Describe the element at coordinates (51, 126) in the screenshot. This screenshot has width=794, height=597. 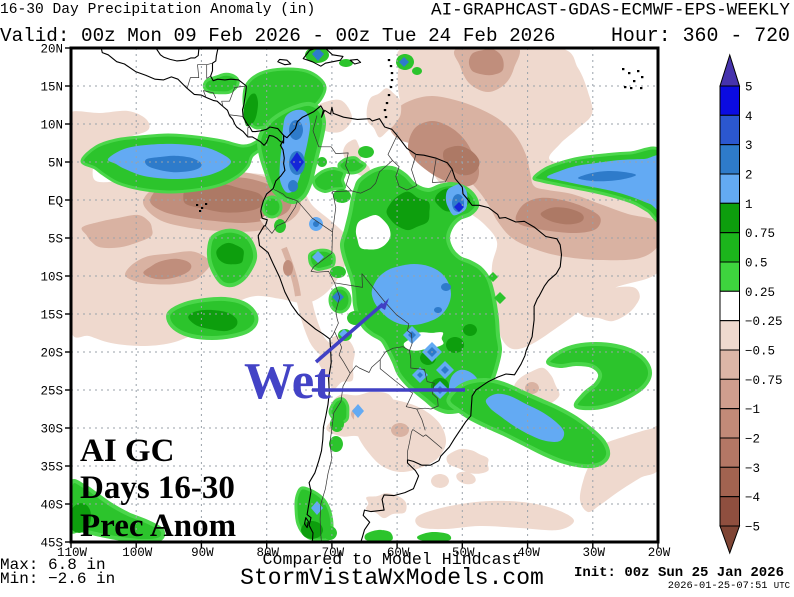
I see `svg-text: 10N` at that location.